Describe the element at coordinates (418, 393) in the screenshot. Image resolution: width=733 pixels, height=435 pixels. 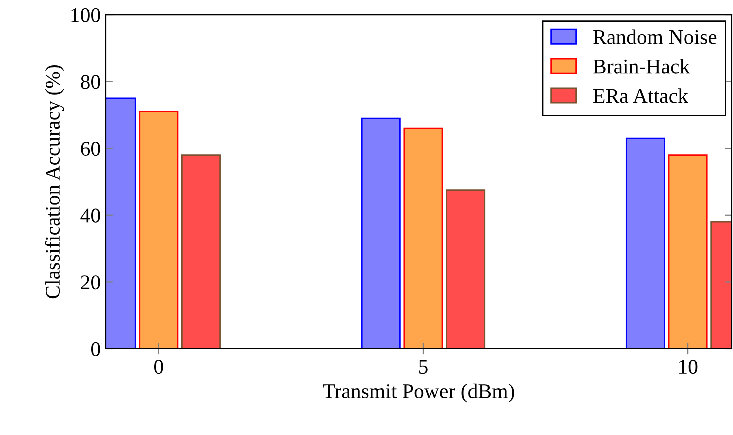
I see `x-axis-title: Transmit Power (dBm)` at that location.